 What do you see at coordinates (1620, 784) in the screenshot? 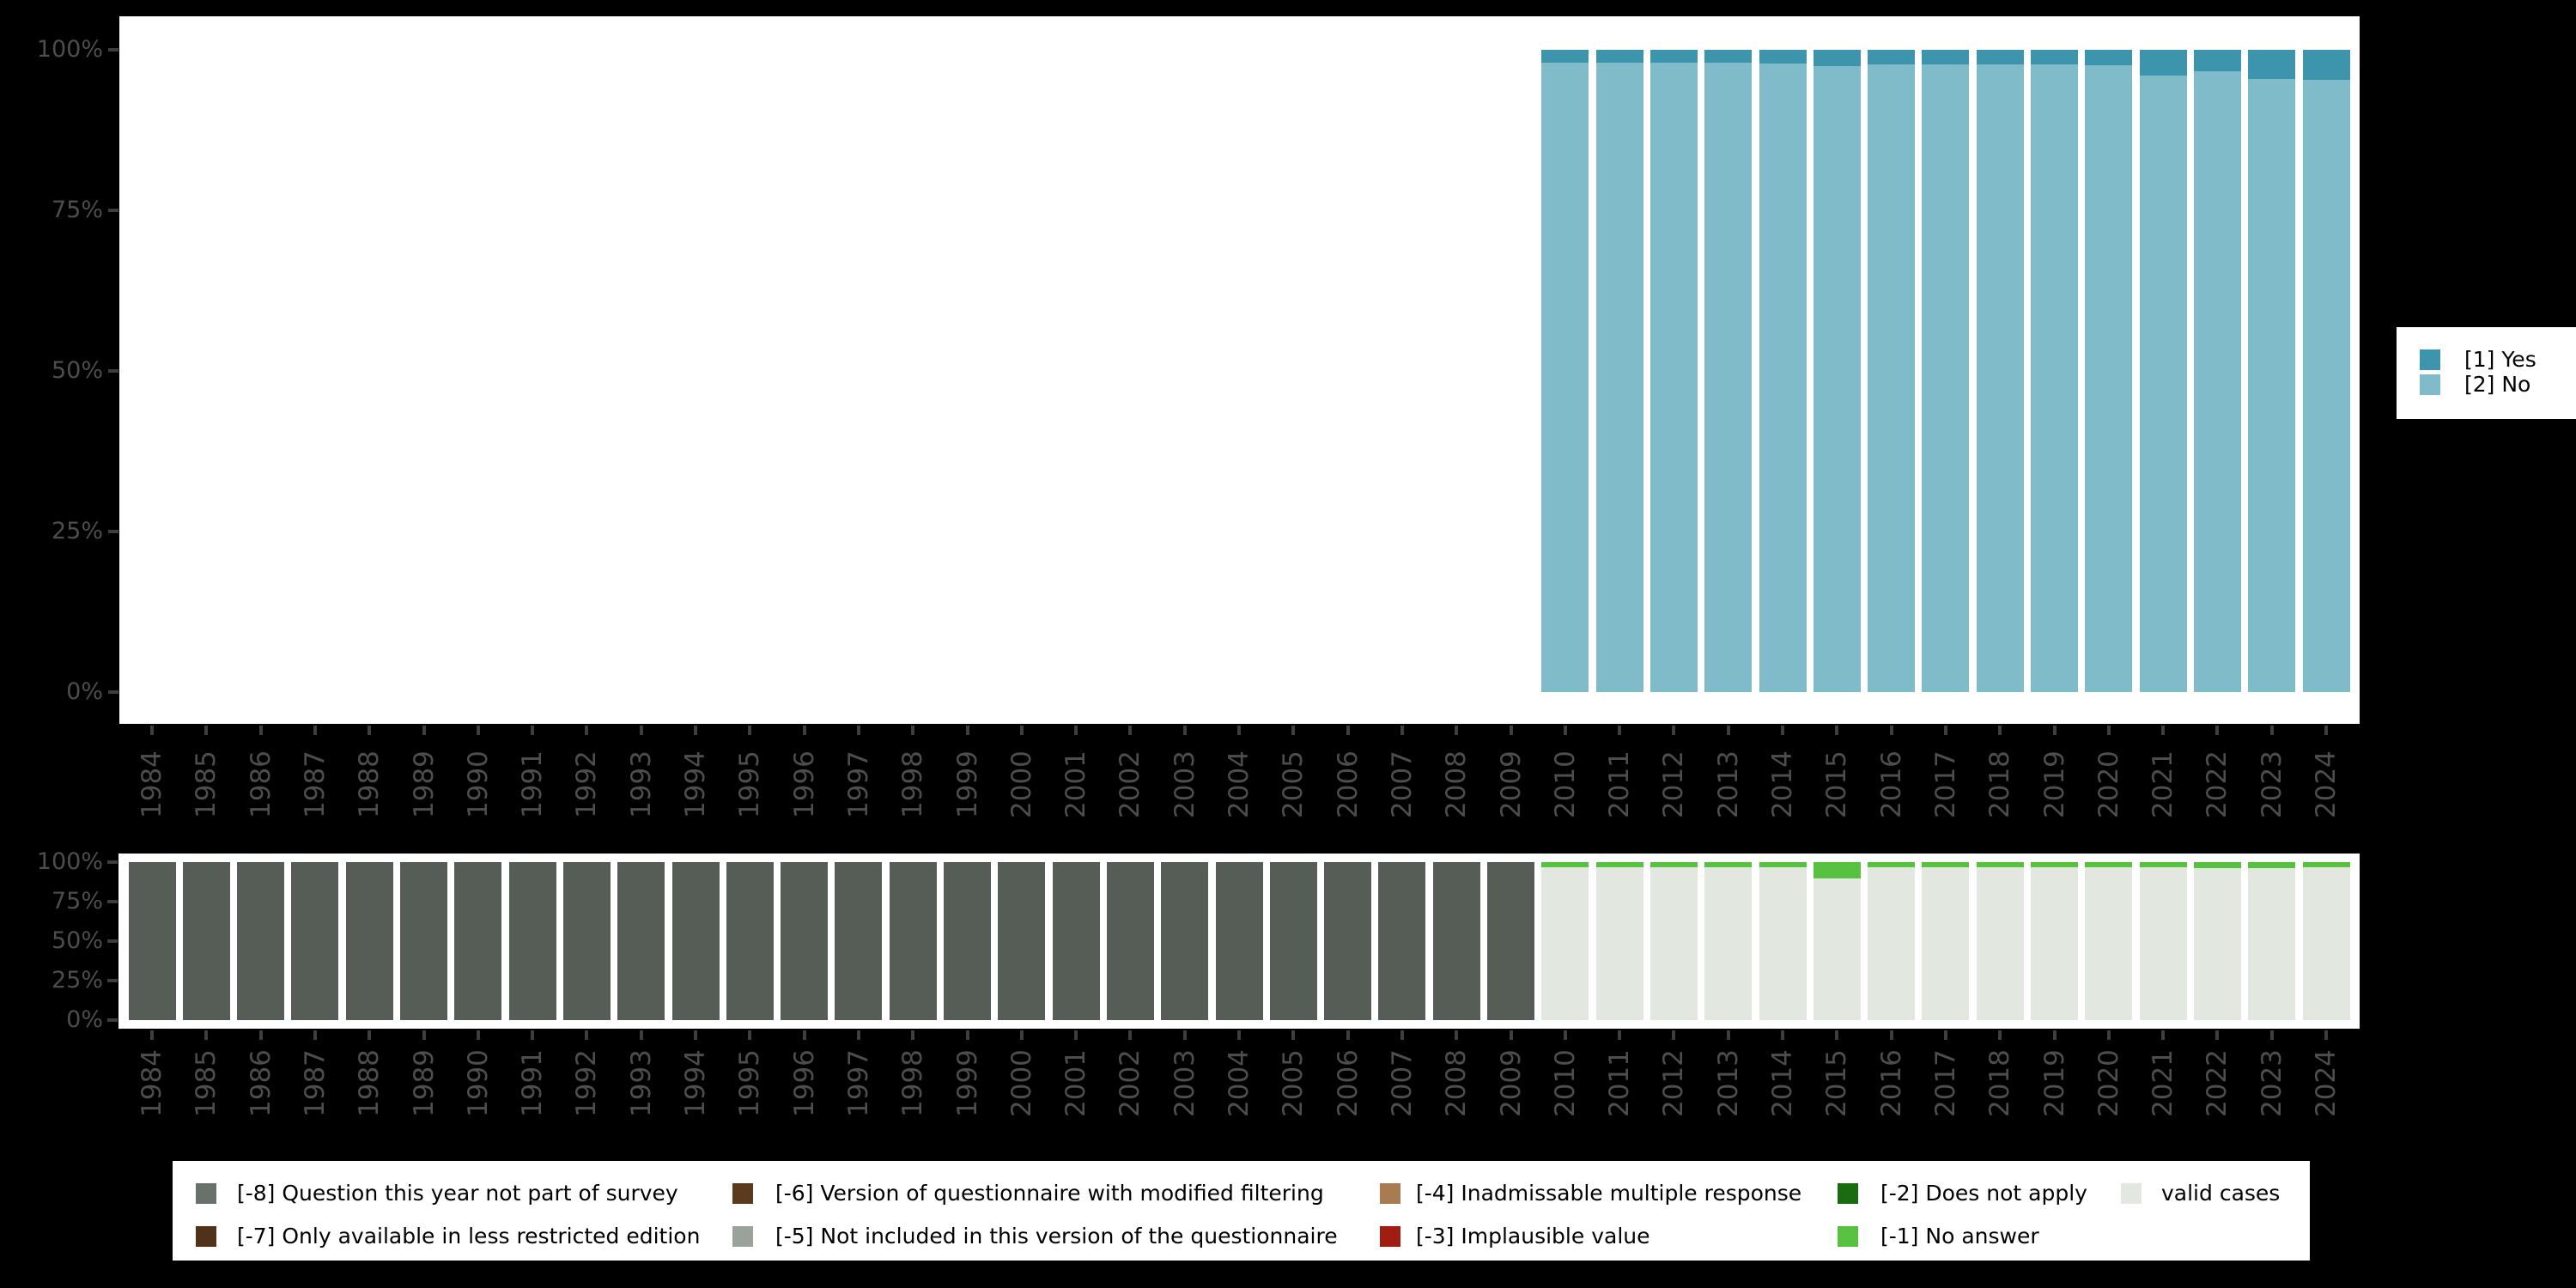
I see `x-axis-year-label: 2011` at bounding box center [1620, 784].